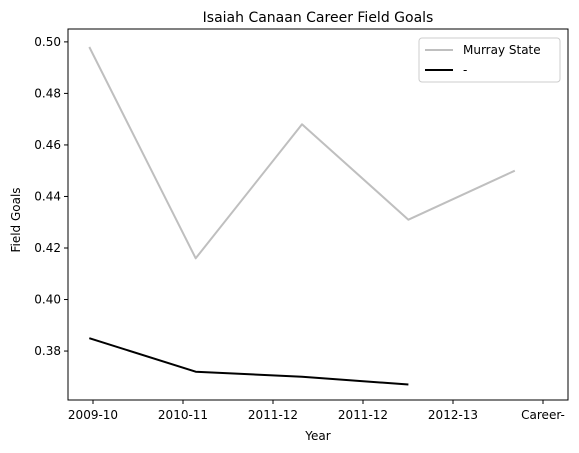 The image size is (579, 453). Describe the element at coordinates (317, 436) in the screenshot. I see `x-axis-label: Year` at that location.